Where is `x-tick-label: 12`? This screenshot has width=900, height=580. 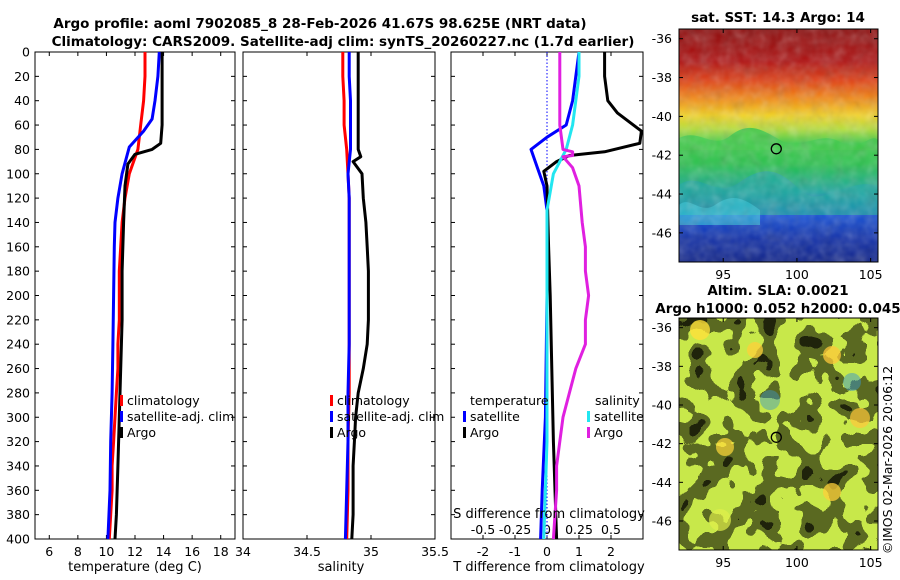 x-tick-label: 12 is located at coordinates (135, 551).